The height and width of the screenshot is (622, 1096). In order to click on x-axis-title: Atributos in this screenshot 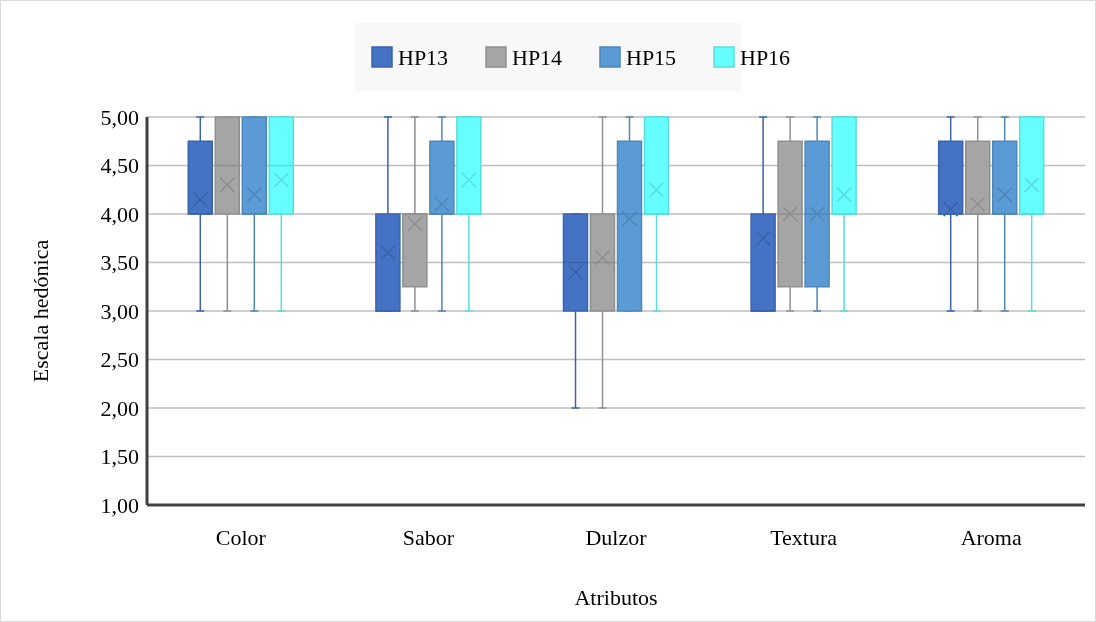, I will do `click(616, 597)`.